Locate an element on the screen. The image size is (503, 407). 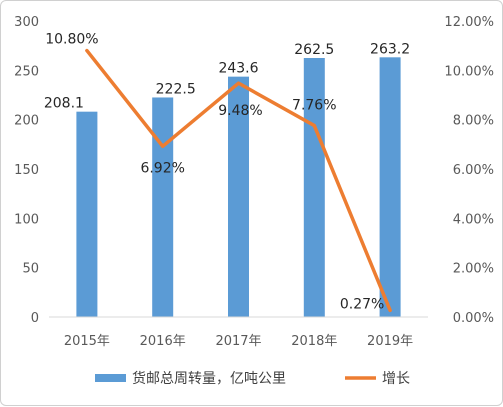
legend-line-label: 增长 is located at coordinates (396, 379).